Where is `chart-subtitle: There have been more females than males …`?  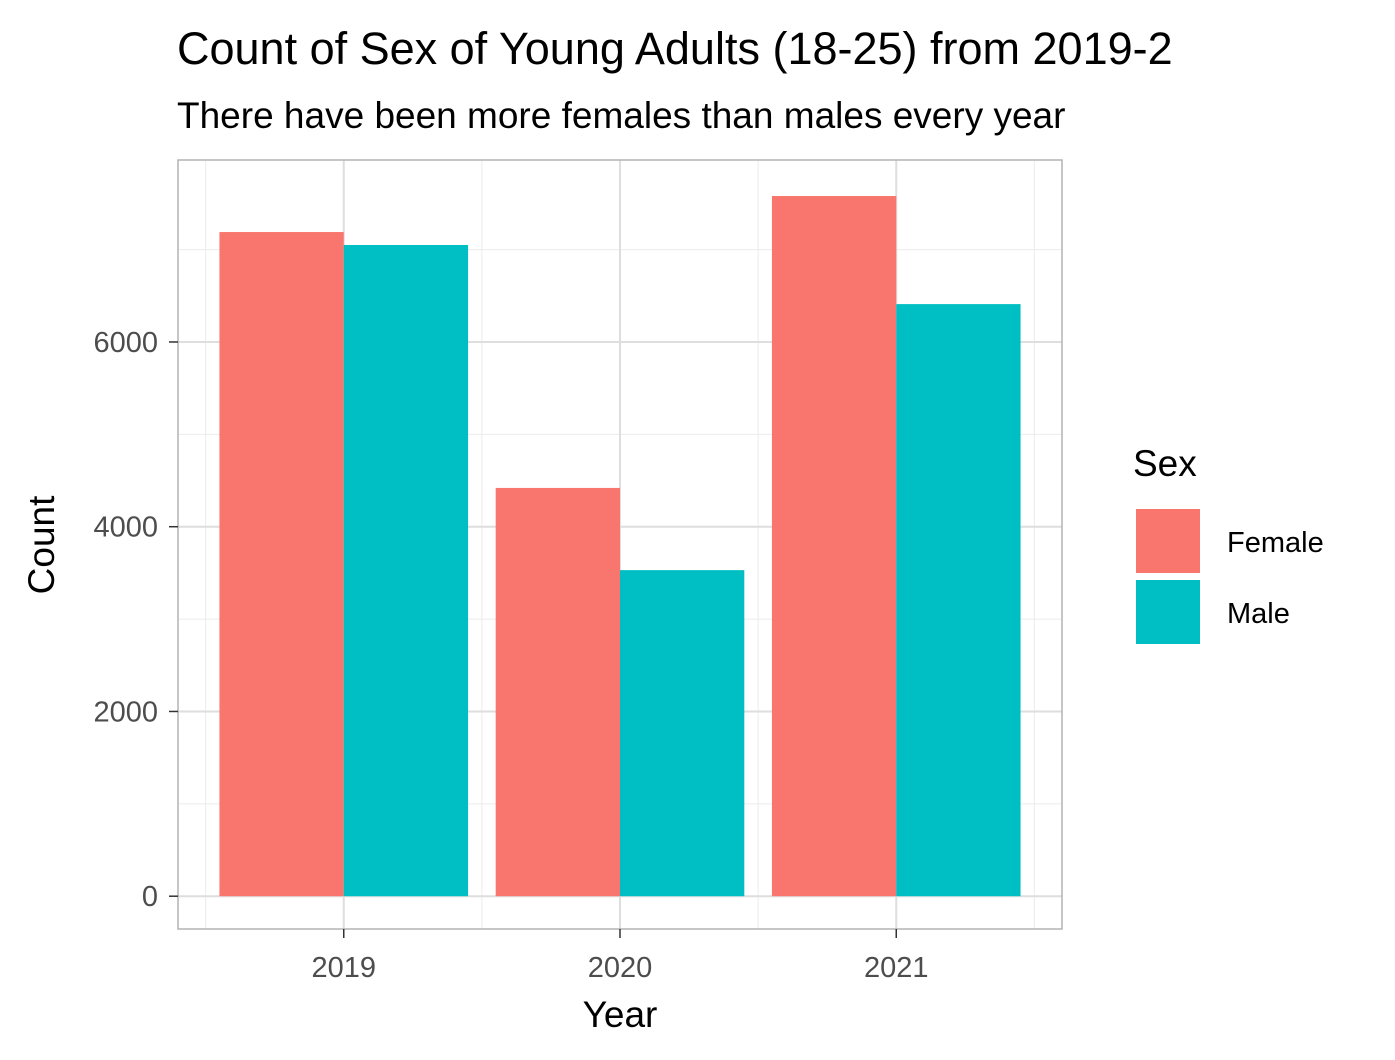 chart-subtitle: There have been more females than males … is located at coordinates (621, 115).